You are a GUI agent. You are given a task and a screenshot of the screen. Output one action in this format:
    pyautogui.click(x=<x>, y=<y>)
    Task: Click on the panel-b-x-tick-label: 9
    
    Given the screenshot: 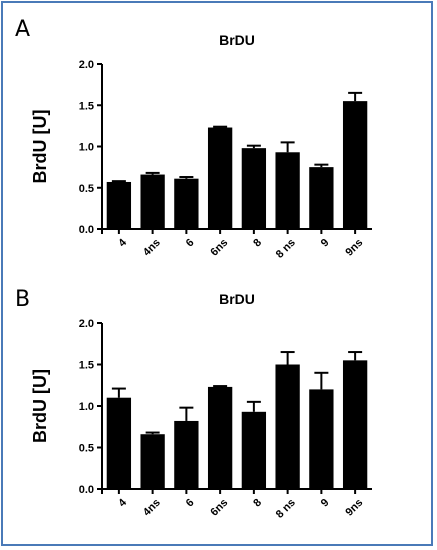 What is the action you would take?
    pyautogui.click(x=325, y=503)
    